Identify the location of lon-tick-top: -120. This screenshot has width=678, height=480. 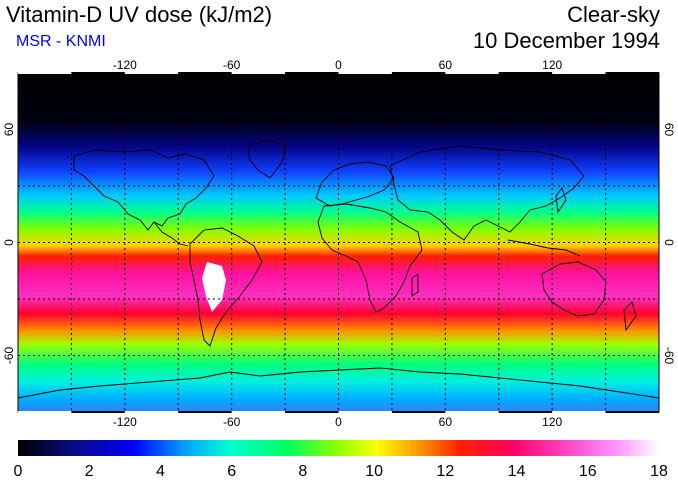
(125, 65).